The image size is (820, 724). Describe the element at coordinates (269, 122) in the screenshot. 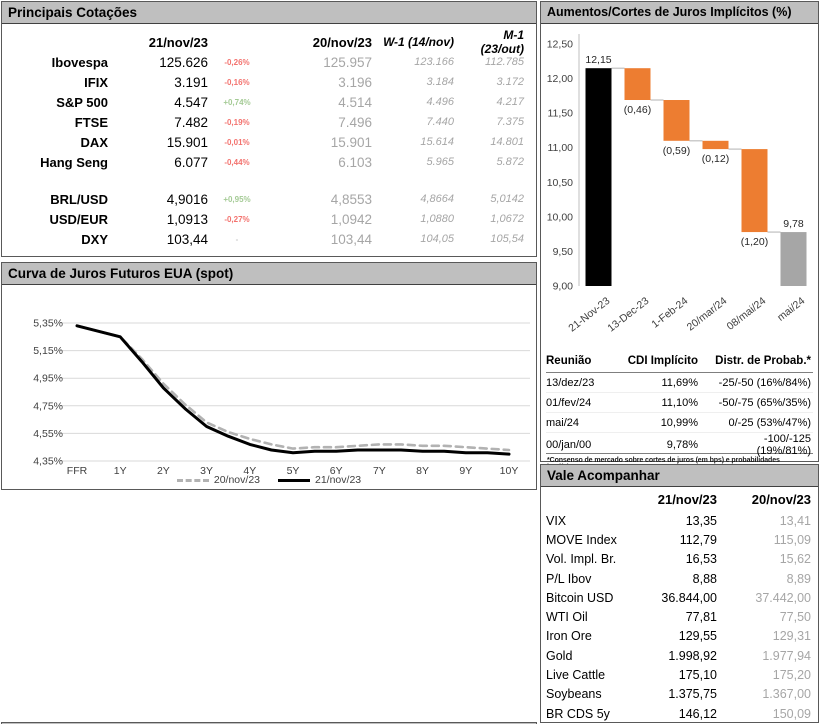

I see `table-row: FTSE 7.482 -0,19% 7.496 7.440 7.375` at that location.